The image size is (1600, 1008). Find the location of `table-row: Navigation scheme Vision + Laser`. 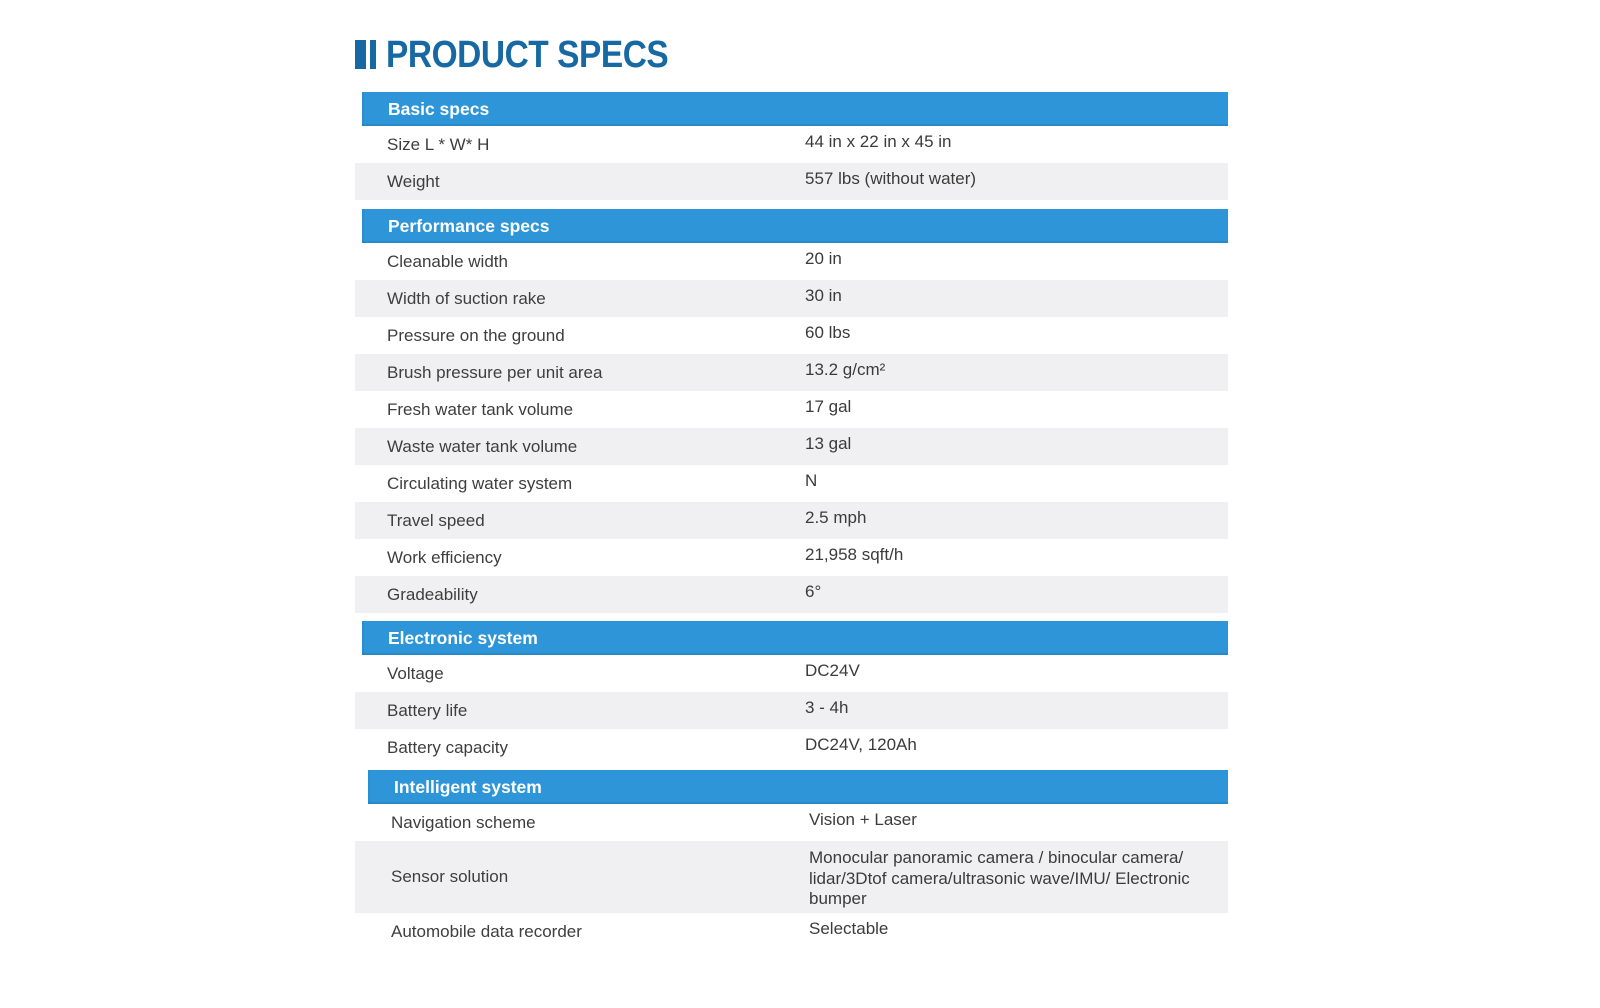

table-row: Navigation scheme Vision + Laser is located at coordinates (791, 822).